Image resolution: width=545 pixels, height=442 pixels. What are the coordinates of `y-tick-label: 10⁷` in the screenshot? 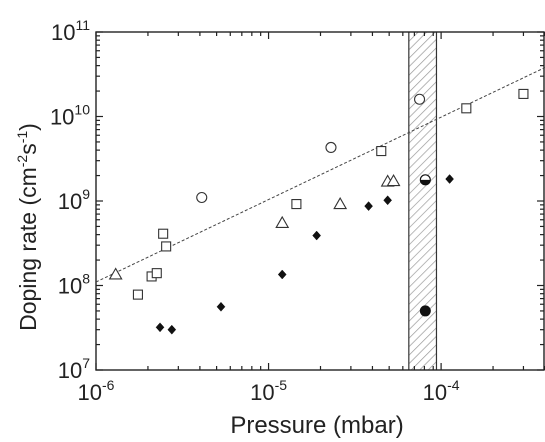 It's located at (74, 369).